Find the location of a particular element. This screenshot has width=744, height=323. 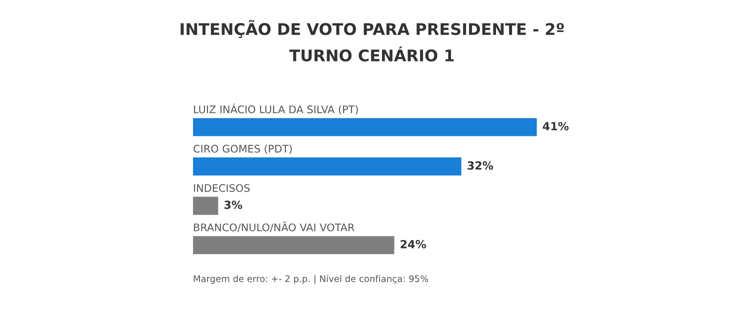

chart-title: INTENÇÃO DE VOTO PARA PRESIDENTE - 2º TURNO CENÁRIO 1 is located at coordinates (372, 41).